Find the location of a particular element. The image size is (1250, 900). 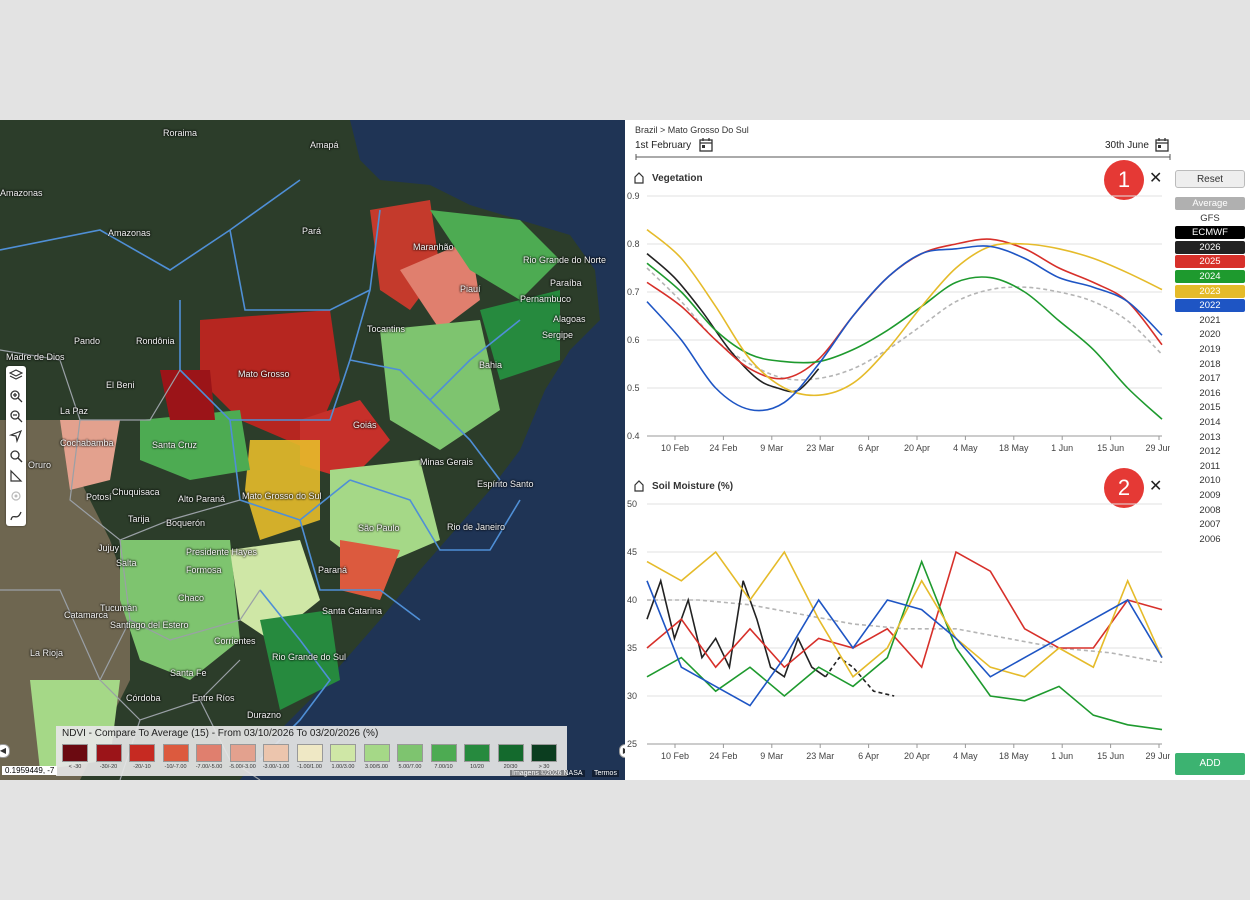

series-toggle-2007: 2007 is located at coordinates (1210, 525).